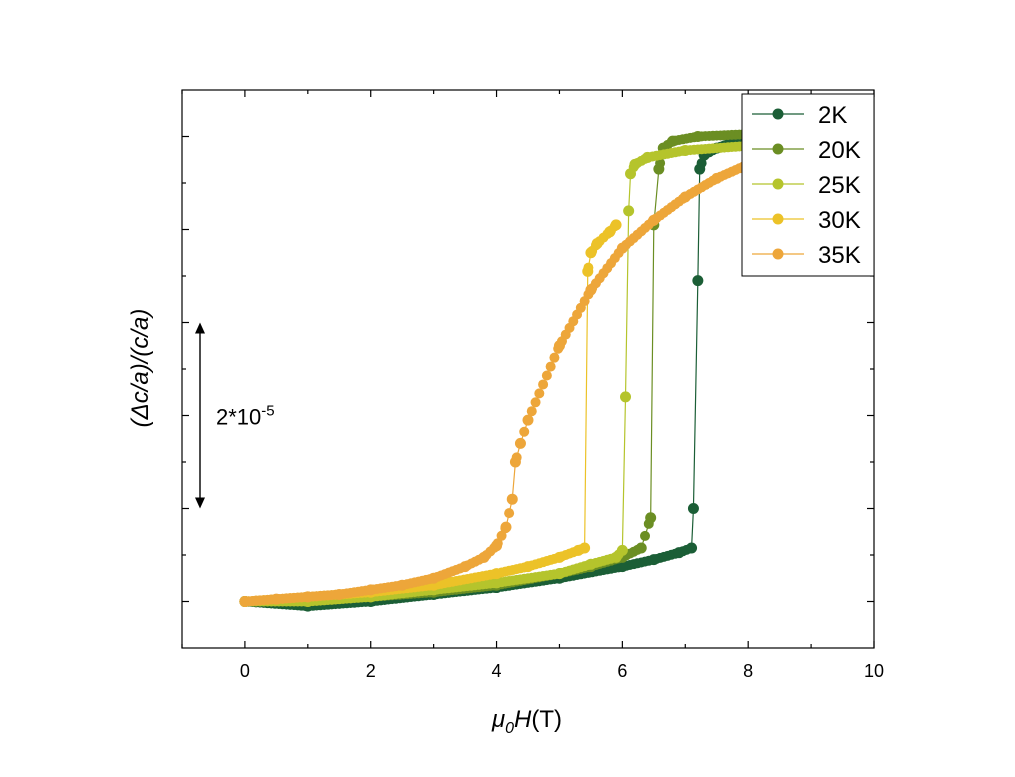 This screenshot has width=1015, height=777. What do you see at coordinates (622, 671) in the screenshot?
I see `x-tick-label: 6` at bounding box center [622, 671].